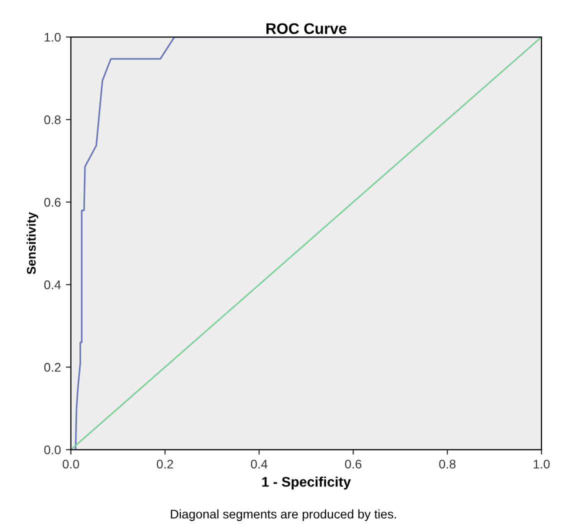 Image resolution: width=567 pixels, height=529 pixels. What do you see at coordinates (447, 464) in the screenshot?
I see `x-tick-label: 0.8` at bounding box center [447, 464].